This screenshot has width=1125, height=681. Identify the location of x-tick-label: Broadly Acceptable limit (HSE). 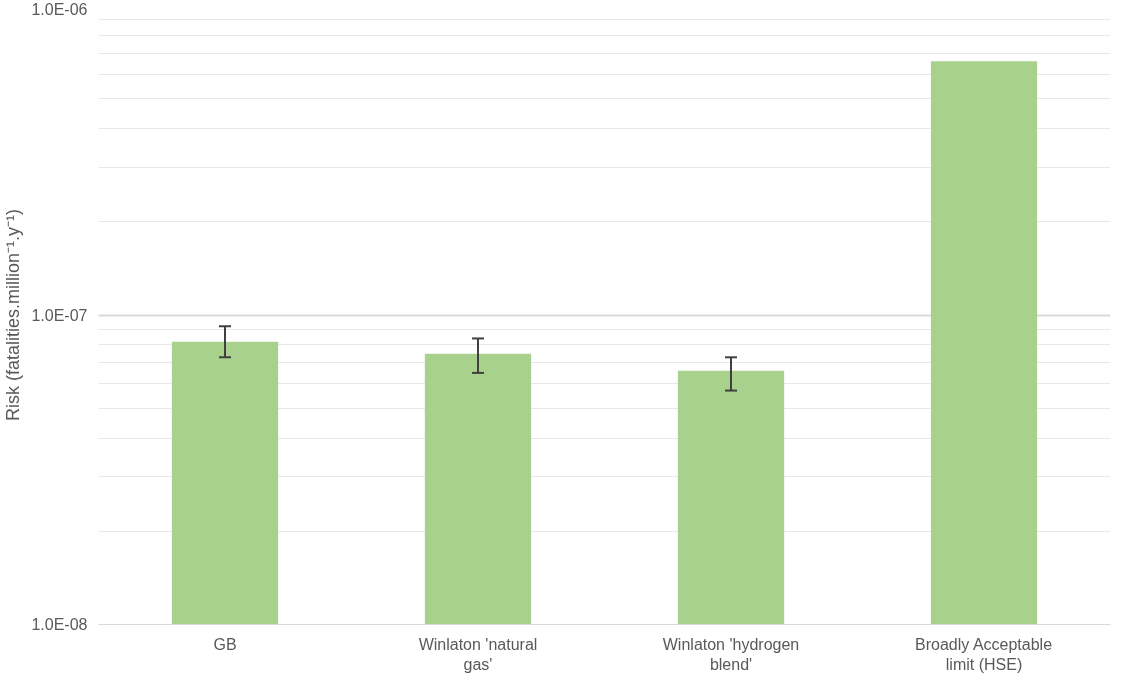
(984, 654).